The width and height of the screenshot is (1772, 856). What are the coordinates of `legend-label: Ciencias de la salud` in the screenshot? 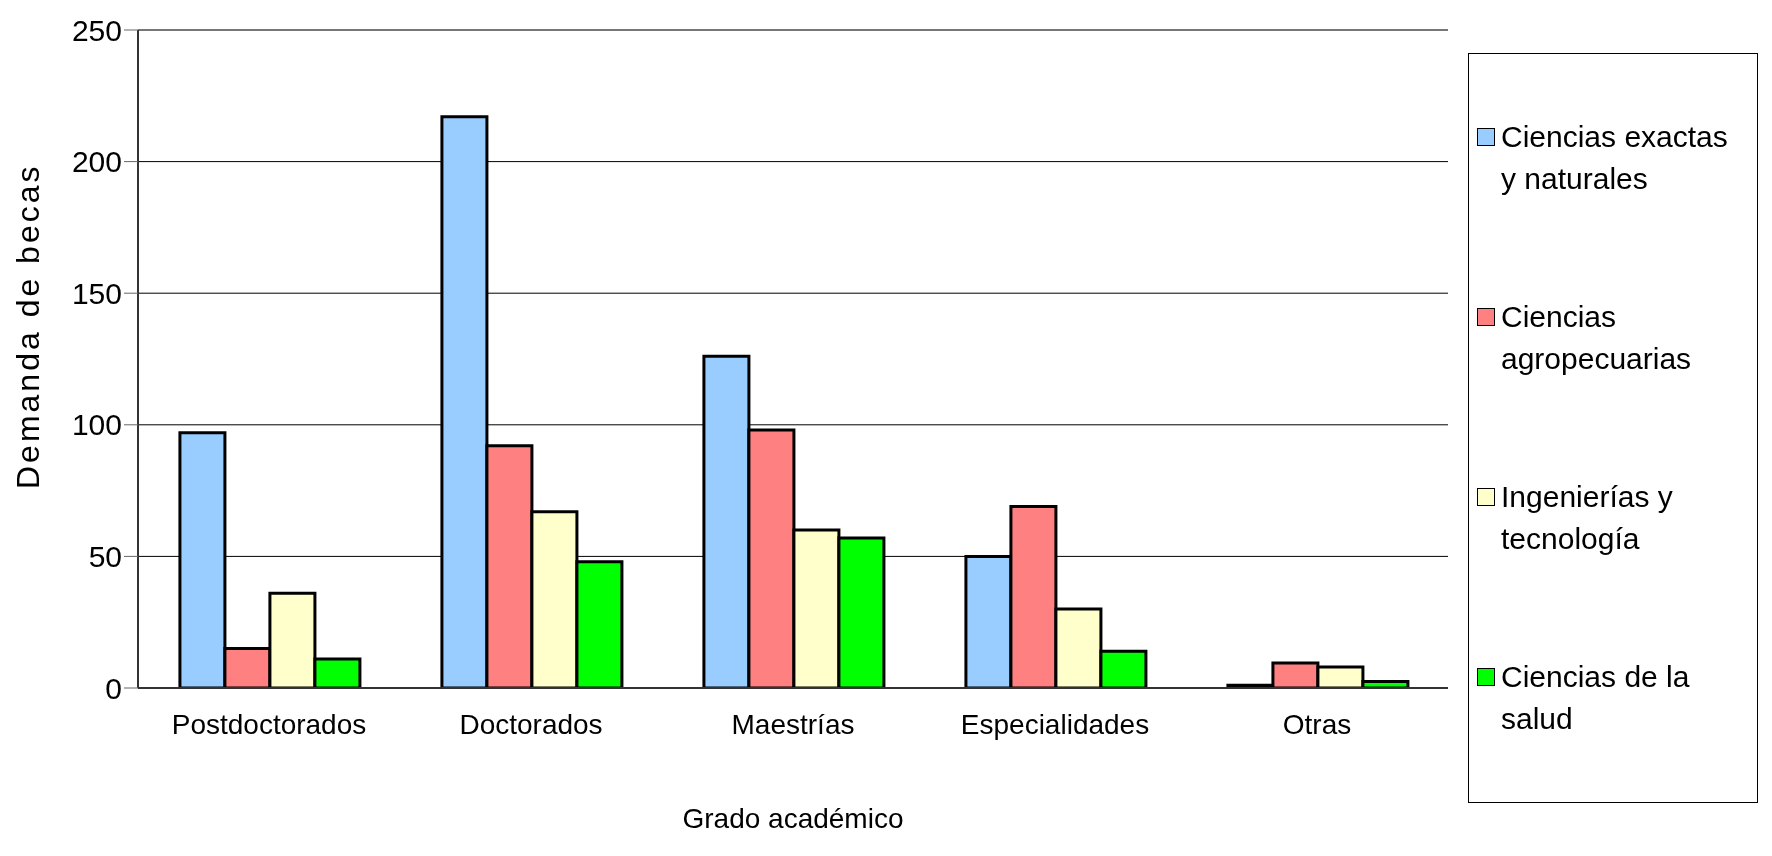 It's located at (1596, 698).